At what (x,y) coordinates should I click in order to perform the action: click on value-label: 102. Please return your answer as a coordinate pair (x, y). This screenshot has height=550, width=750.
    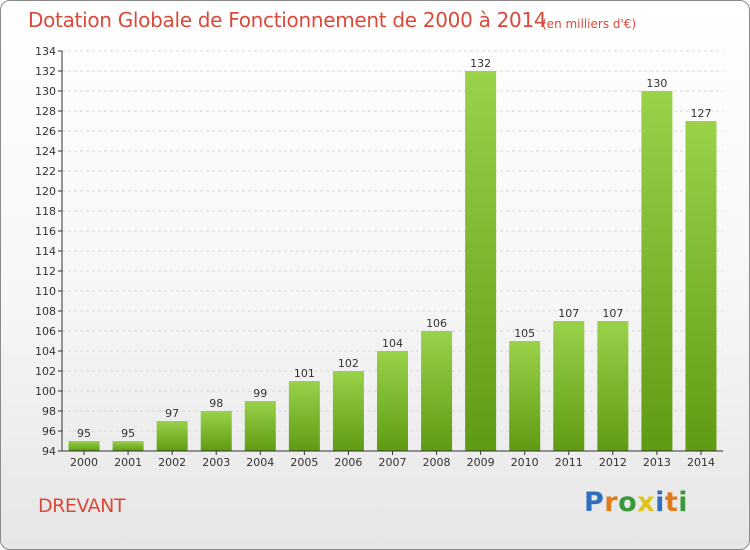
    Looking at the image, I should click on (348, 363).